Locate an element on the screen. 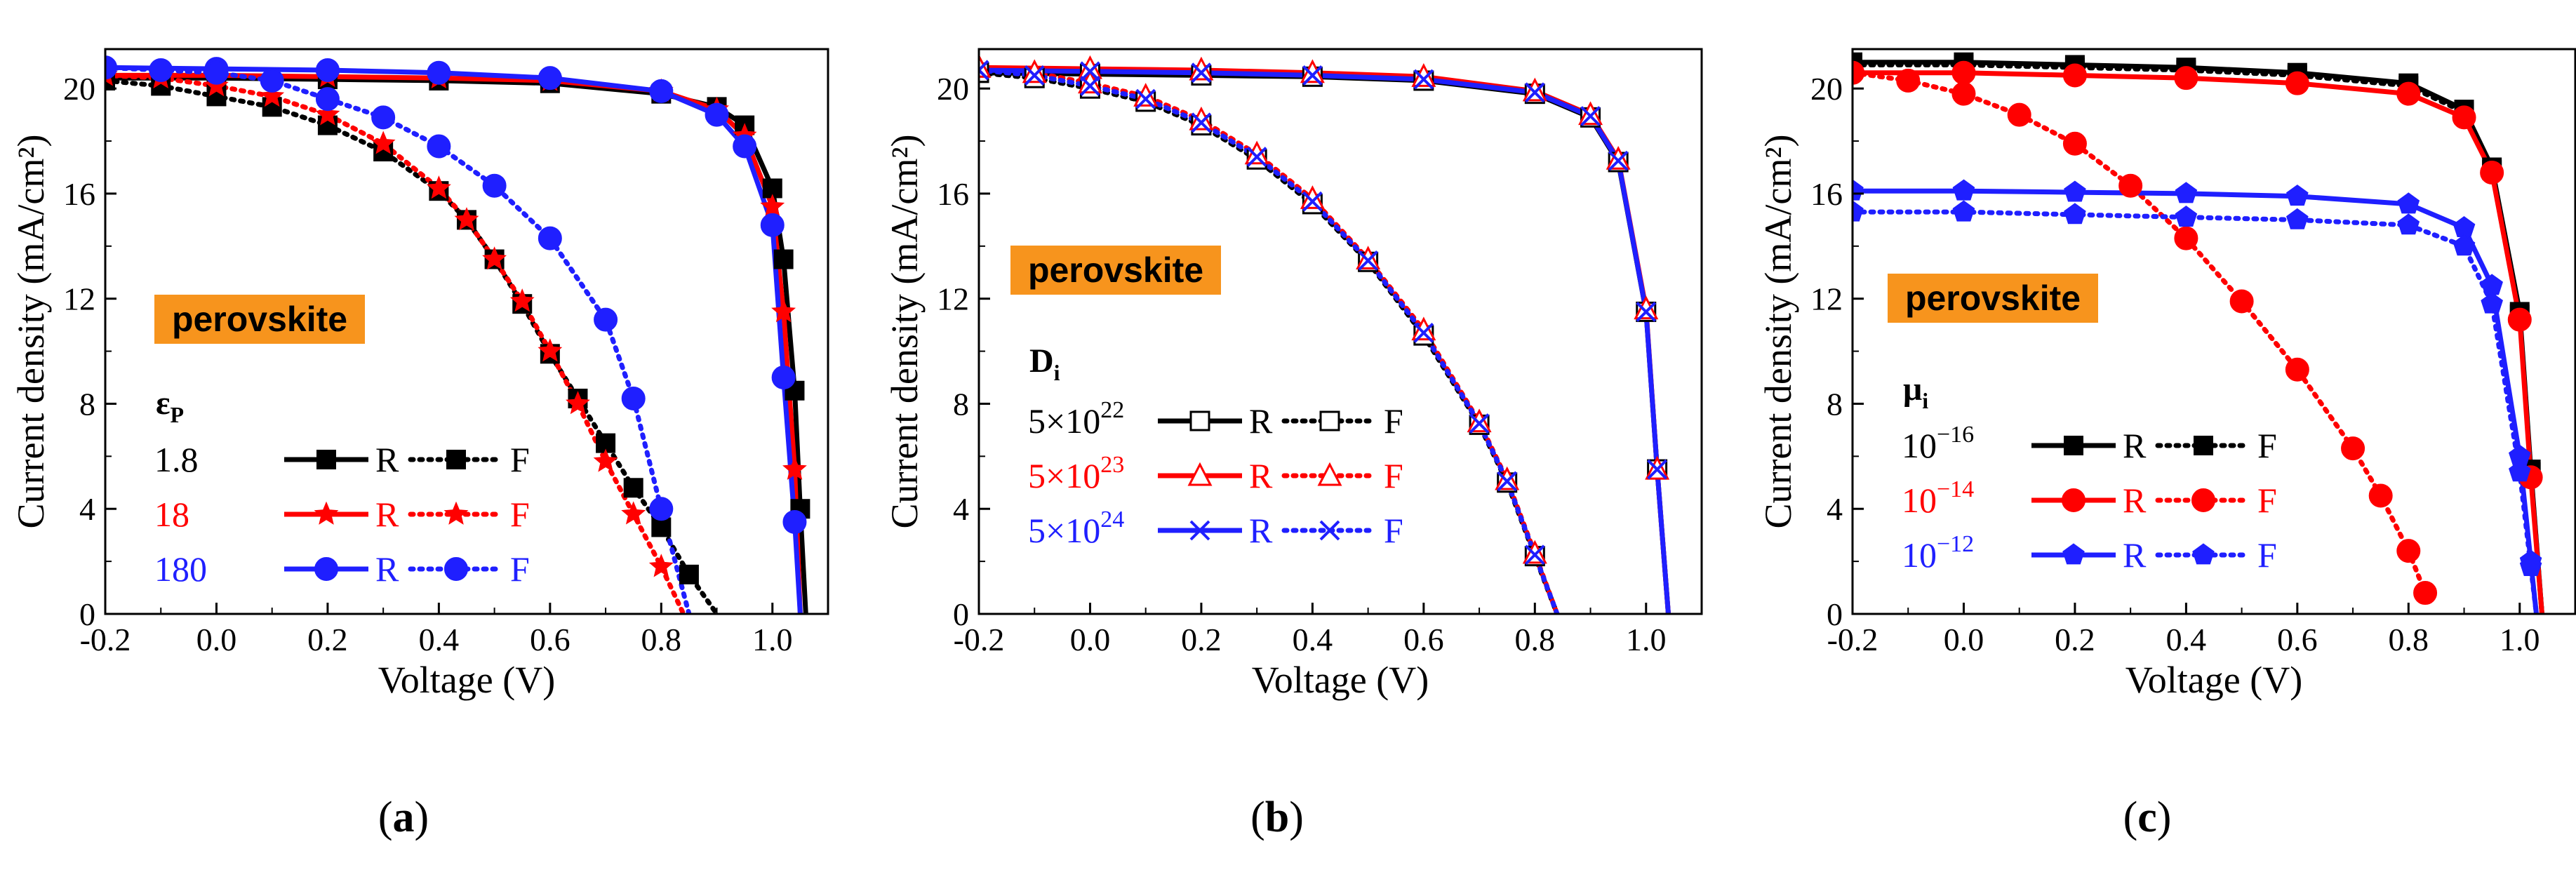 The width and height of the screenshot is (2576, 870). legend-label: 10−16 is located at coordinates (1938, 444).